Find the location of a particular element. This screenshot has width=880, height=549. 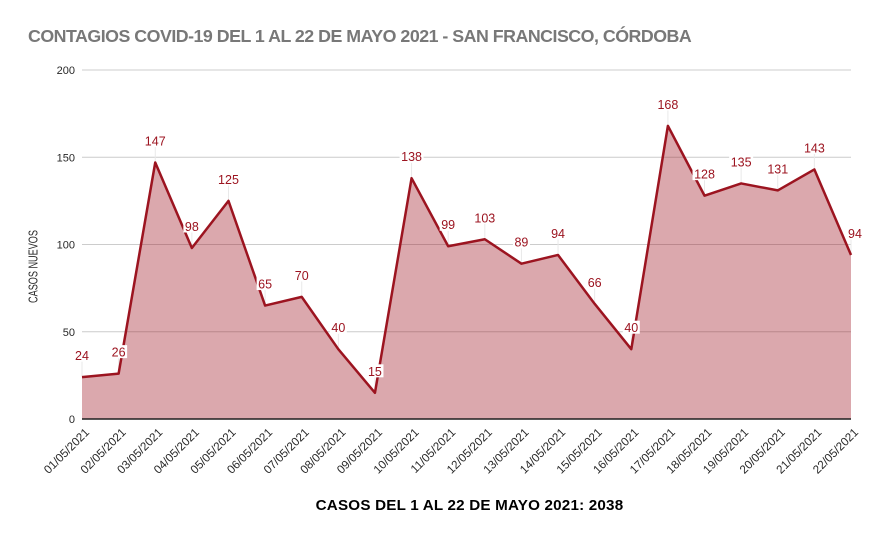

svg-text: 66 is located at coordinates (595, 283).